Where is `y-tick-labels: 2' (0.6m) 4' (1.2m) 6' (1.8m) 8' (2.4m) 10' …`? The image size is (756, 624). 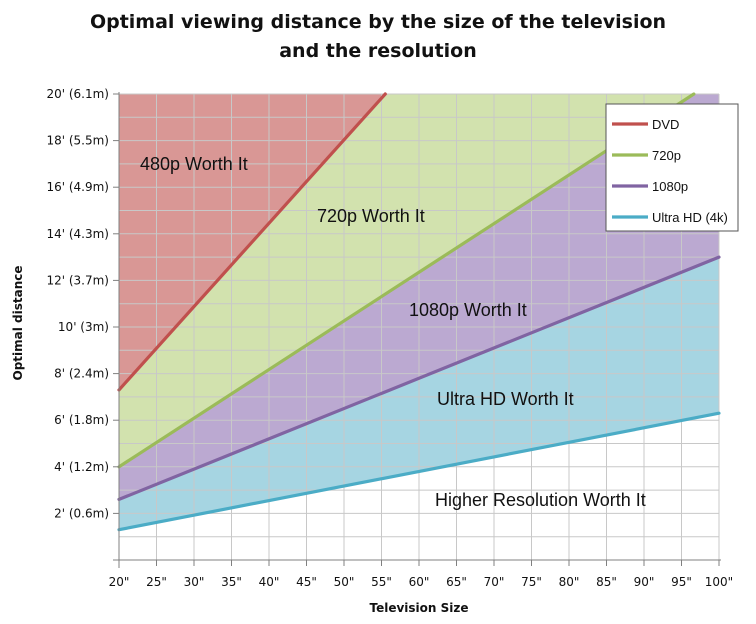
y-tick-labels: 2' (0.6m) 4' (1.2m) 6' (1.8m) 8' (2.4m) 10' … is located at coordinates (77, 303).